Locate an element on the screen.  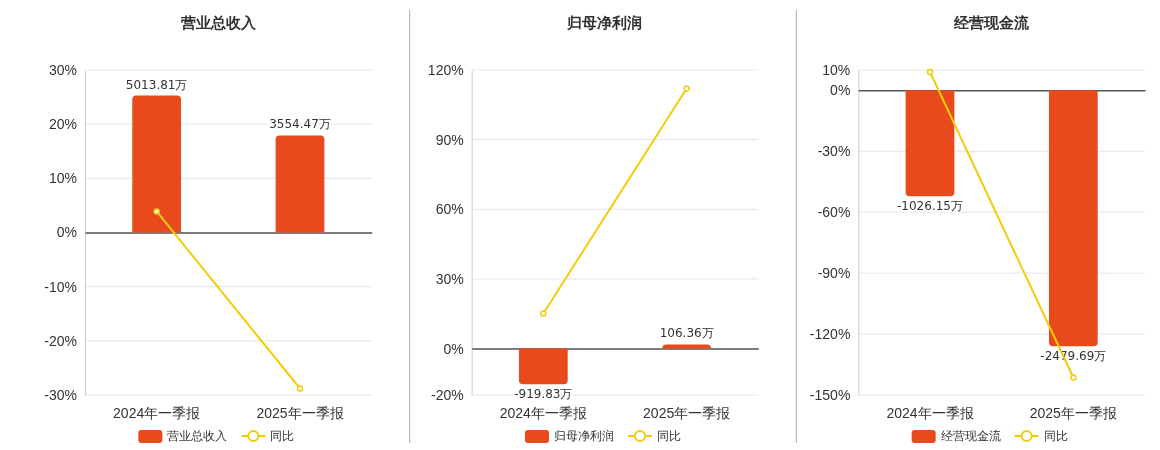
y-tick-label: -120% is located at coordinates (830, 334).